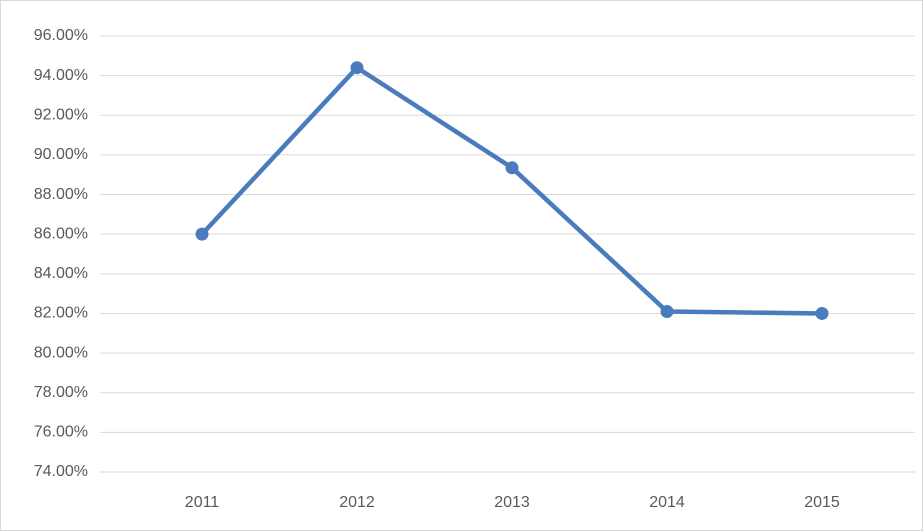 This screenshot has width=923, height=531. I want to click on y-tick-label: 94.00%, so click(61, 75).